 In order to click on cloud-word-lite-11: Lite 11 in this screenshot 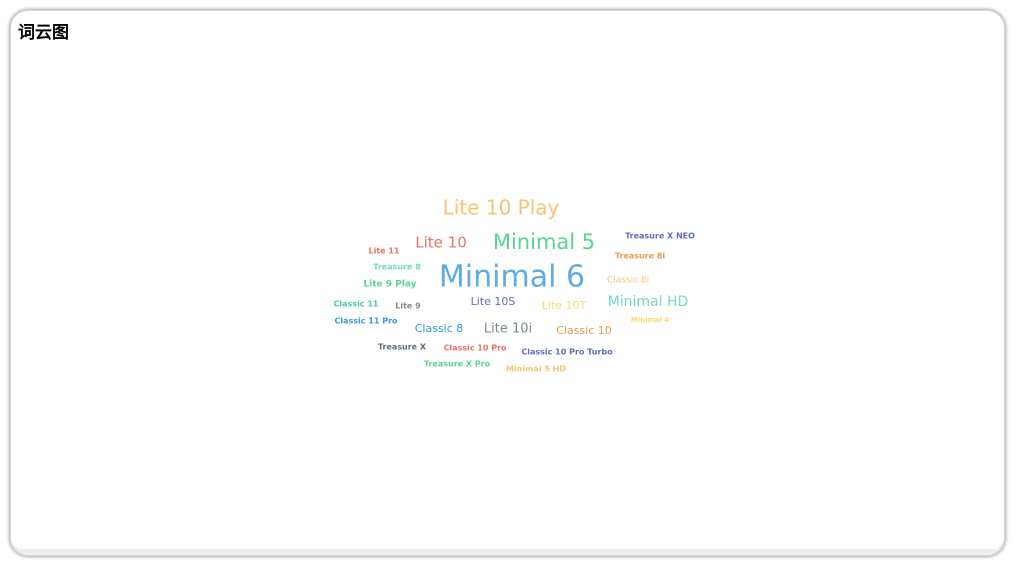, I will do `click(383, 251)`.